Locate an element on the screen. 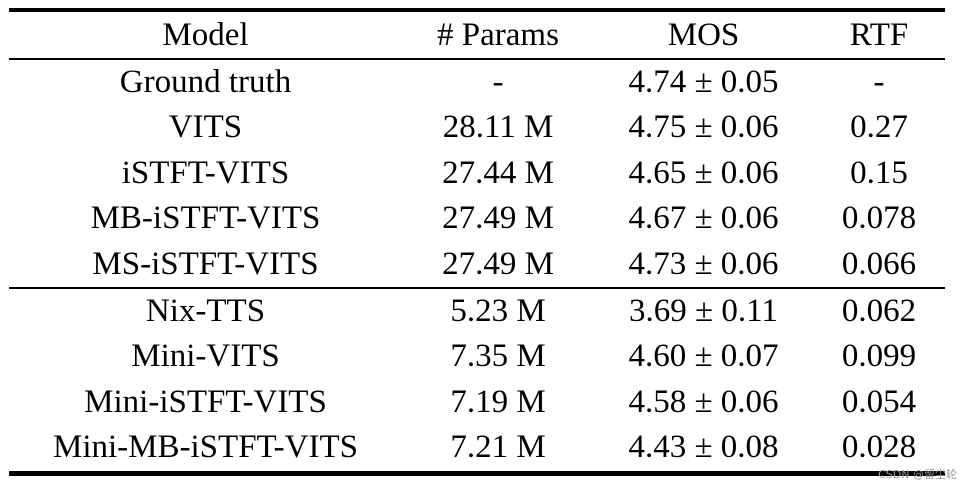 The width and height of the screenshot is (963, 486). cell-mos: 4.73 ± 0.06 is located at coordinates (703, 263).